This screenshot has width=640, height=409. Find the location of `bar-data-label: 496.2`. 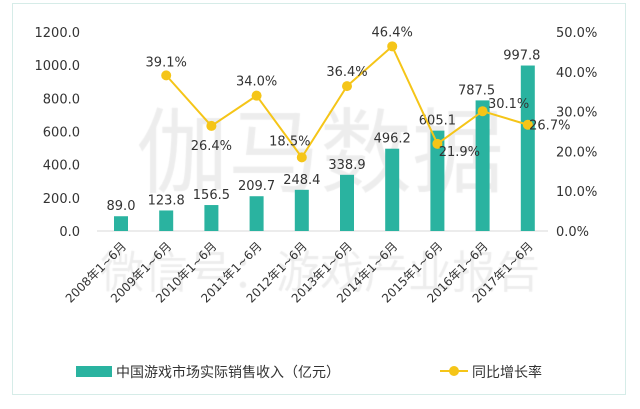

bar-data-label: 496.2 is located at coordinates (392, 139).